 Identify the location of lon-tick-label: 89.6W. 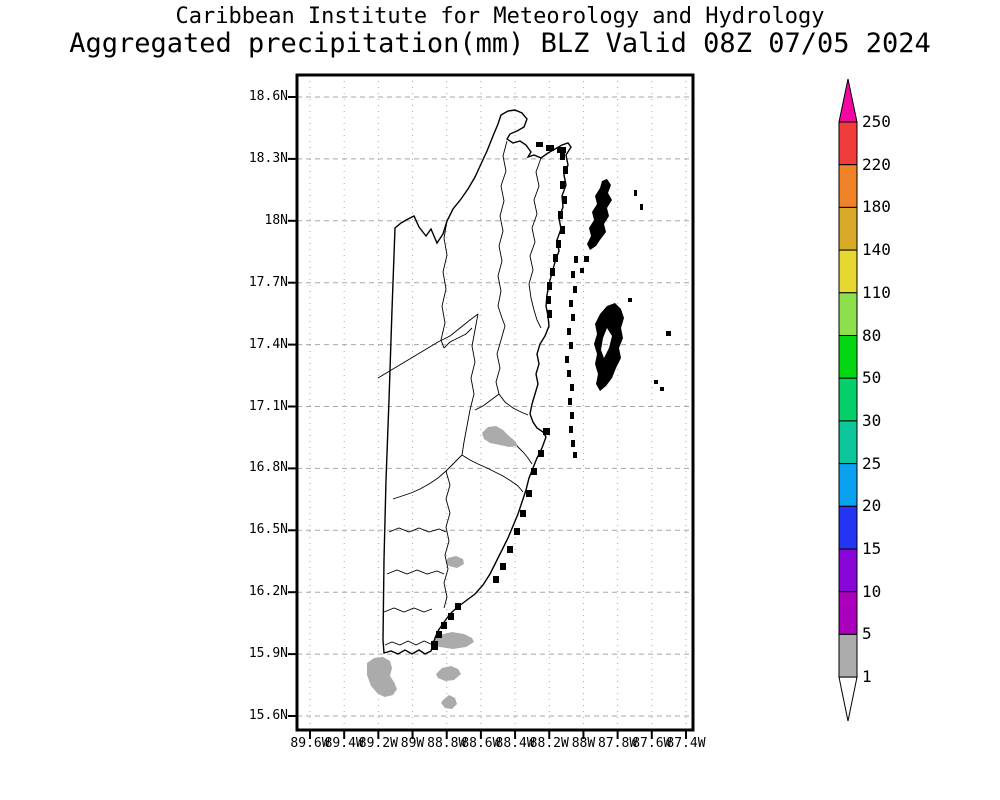
(310, 743).